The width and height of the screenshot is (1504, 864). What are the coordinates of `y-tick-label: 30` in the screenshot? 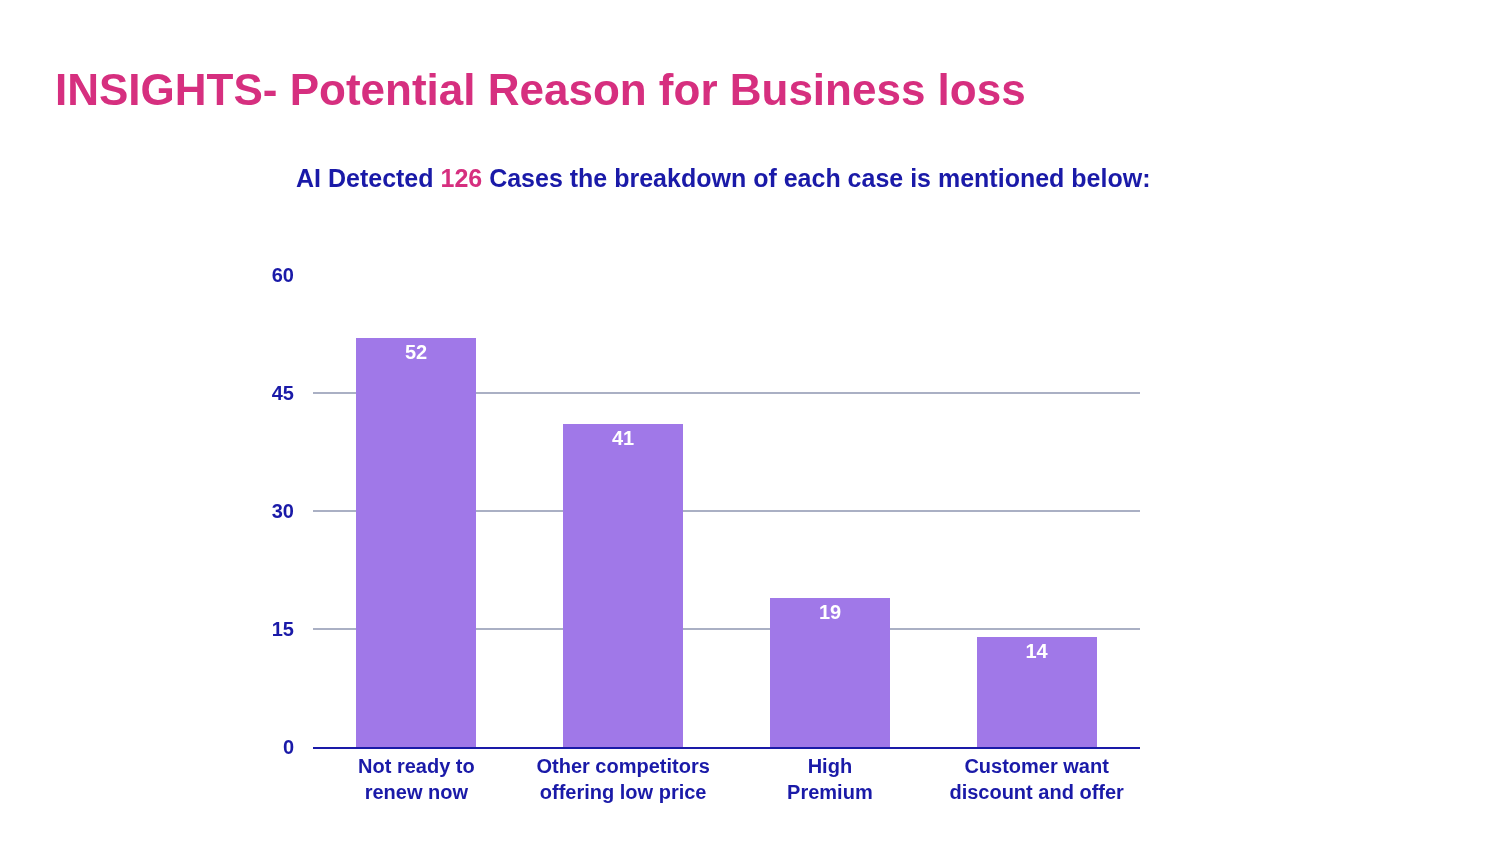 It's located at (282, 511).